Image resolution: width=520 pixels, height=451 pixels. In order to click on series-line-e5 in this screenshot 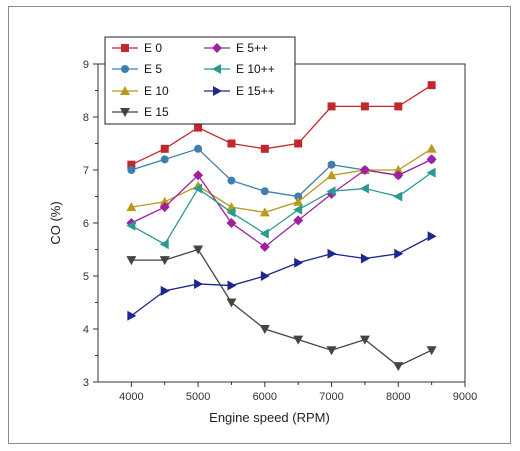, I will do `click(281, 173)`.